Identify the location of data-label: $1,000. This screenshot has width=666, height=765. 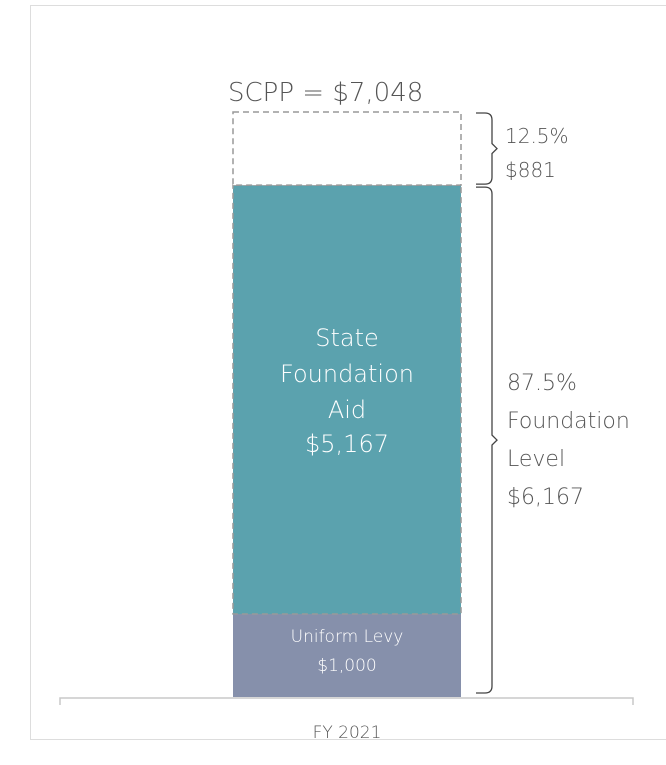
(347, 666).